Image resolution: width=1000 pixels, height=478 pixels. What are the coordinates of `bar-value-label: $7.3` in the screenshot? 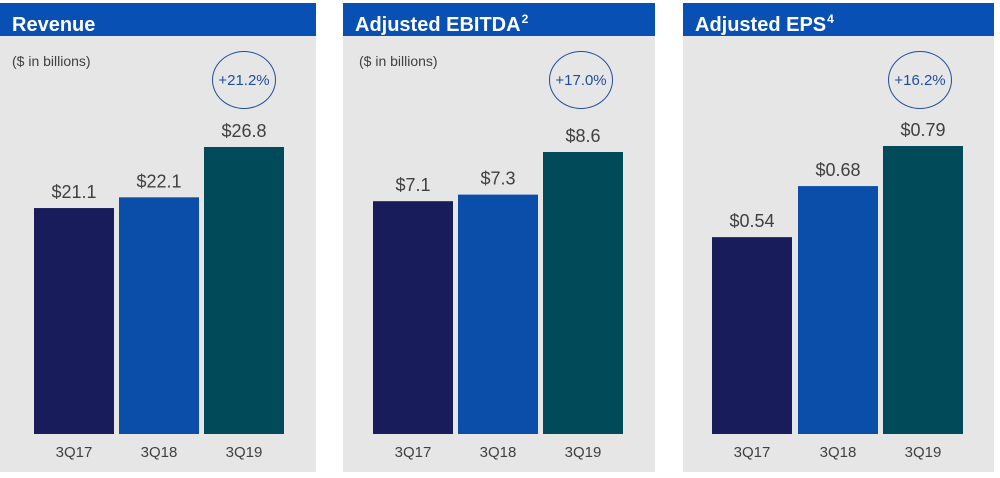 It's located at (497, 179).